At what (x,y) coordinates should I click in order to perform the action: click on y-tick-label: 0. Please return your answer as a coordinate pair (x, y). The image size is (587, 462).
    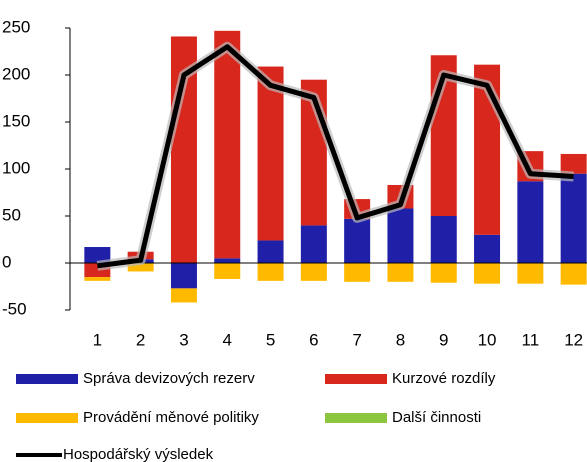
    Looking at the image, I should click on (6, 261).